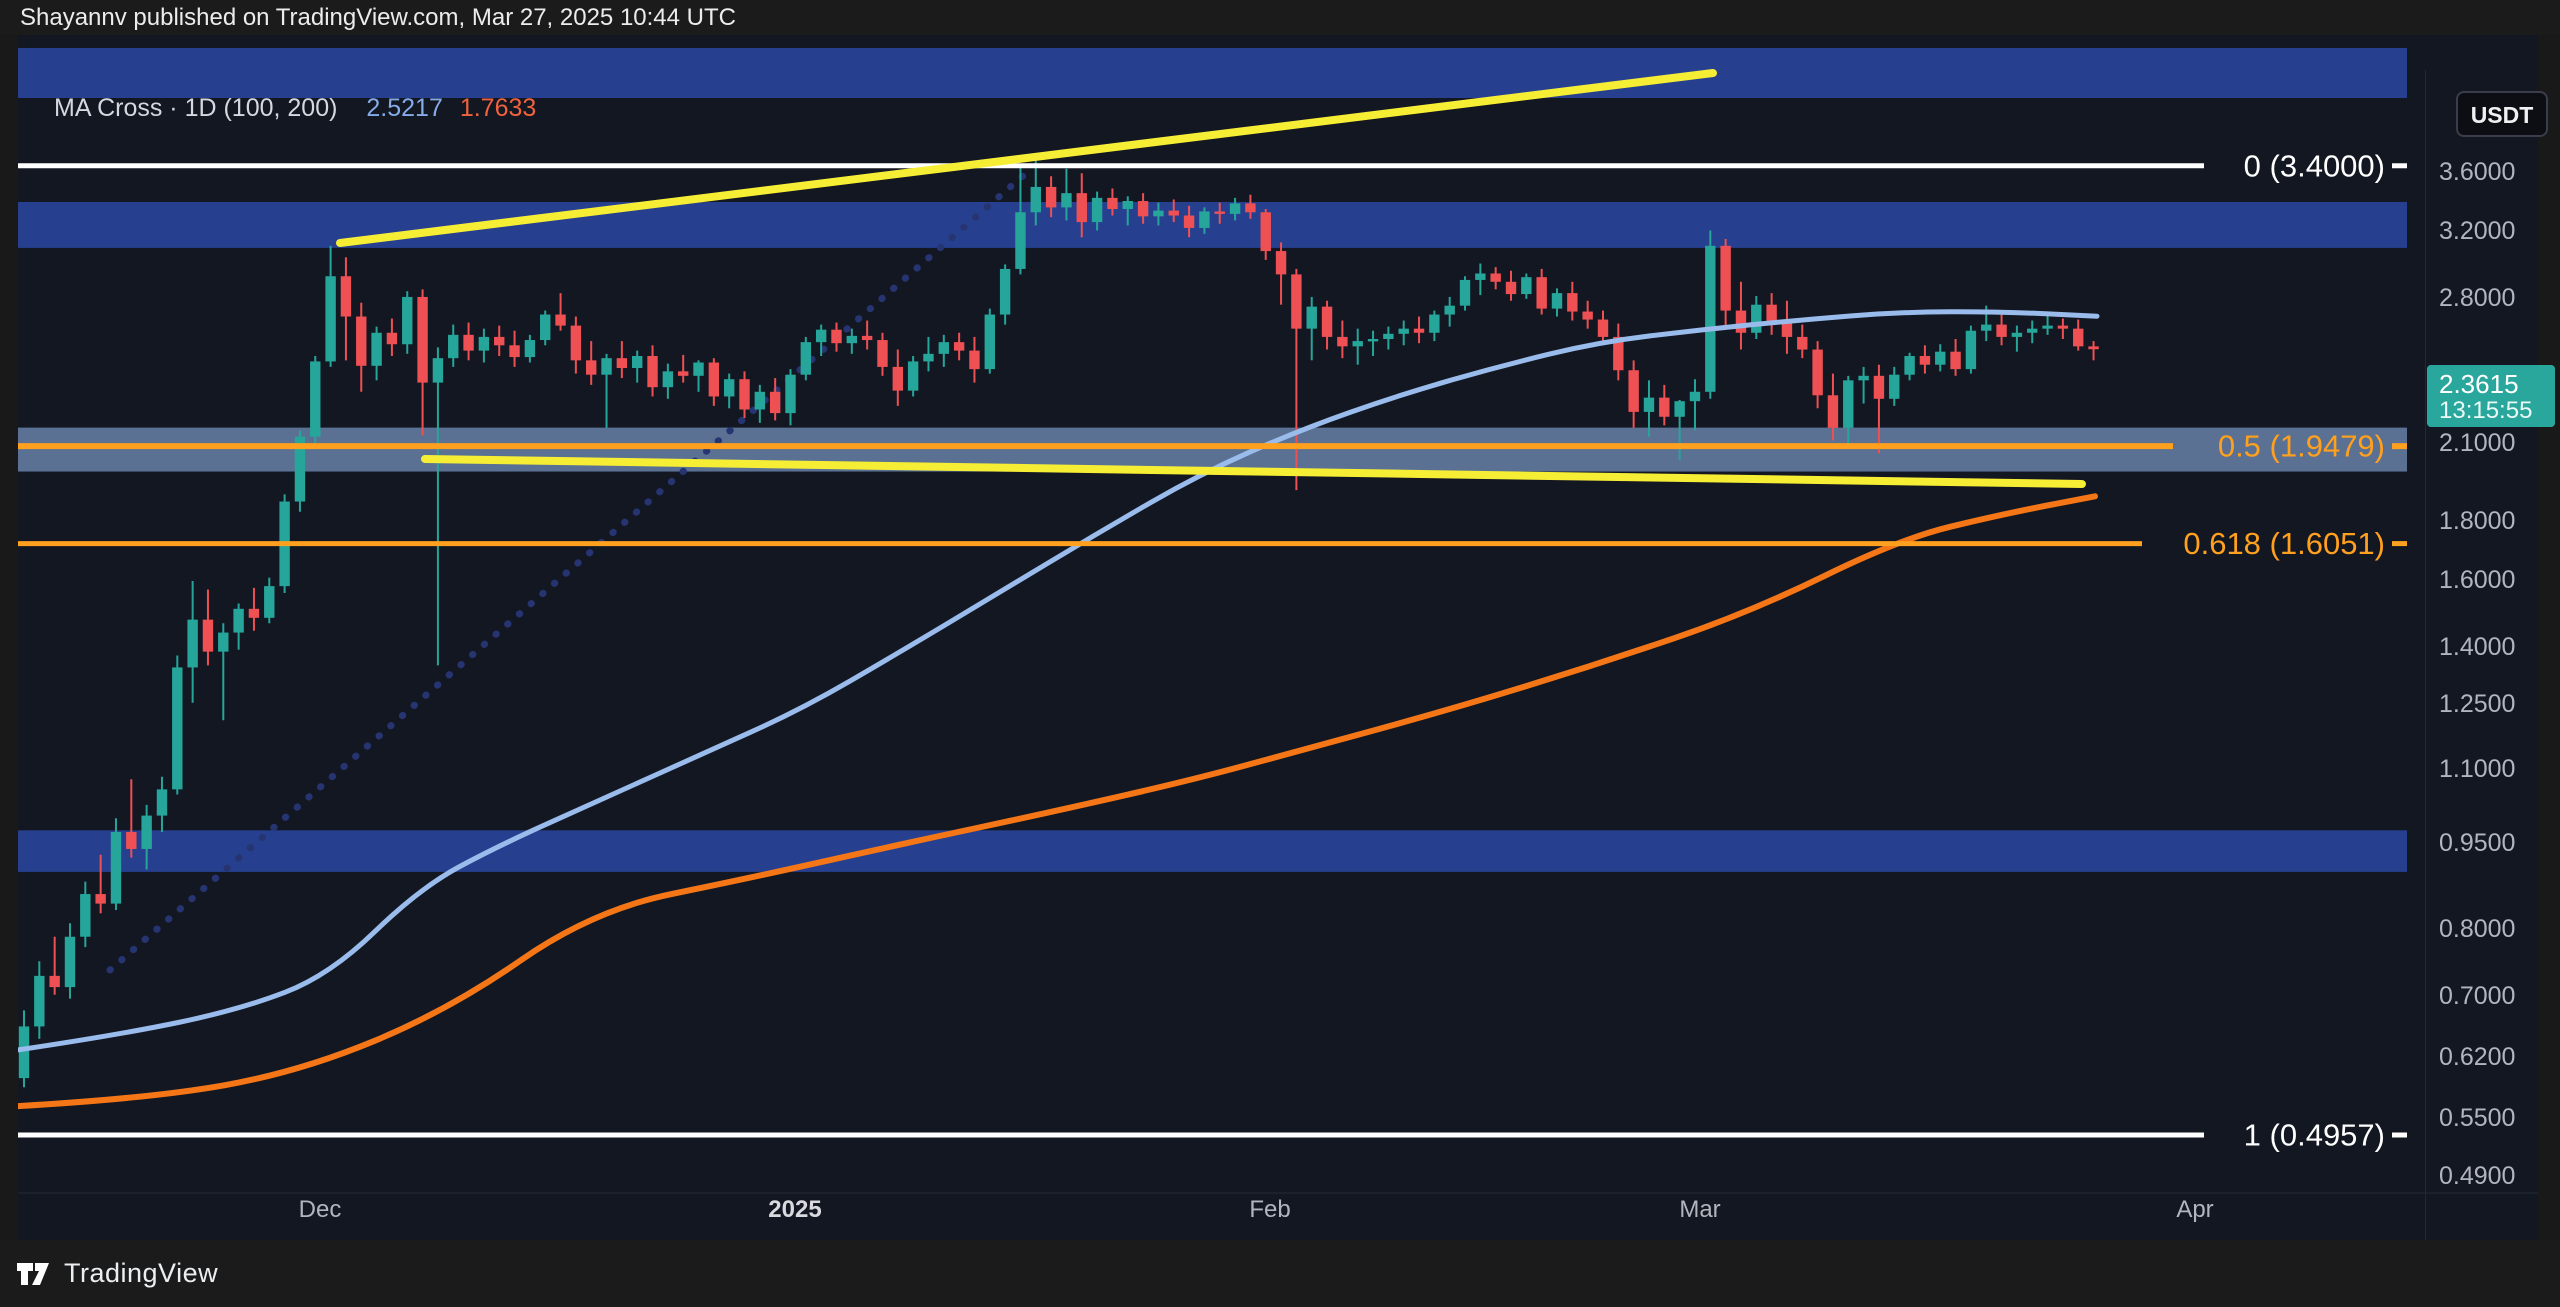 This screenshot has width=2560, height=1307. Describe the element at coordinates (2502, 114) in the screenshot. I see `currency-button: USDT` at that location.